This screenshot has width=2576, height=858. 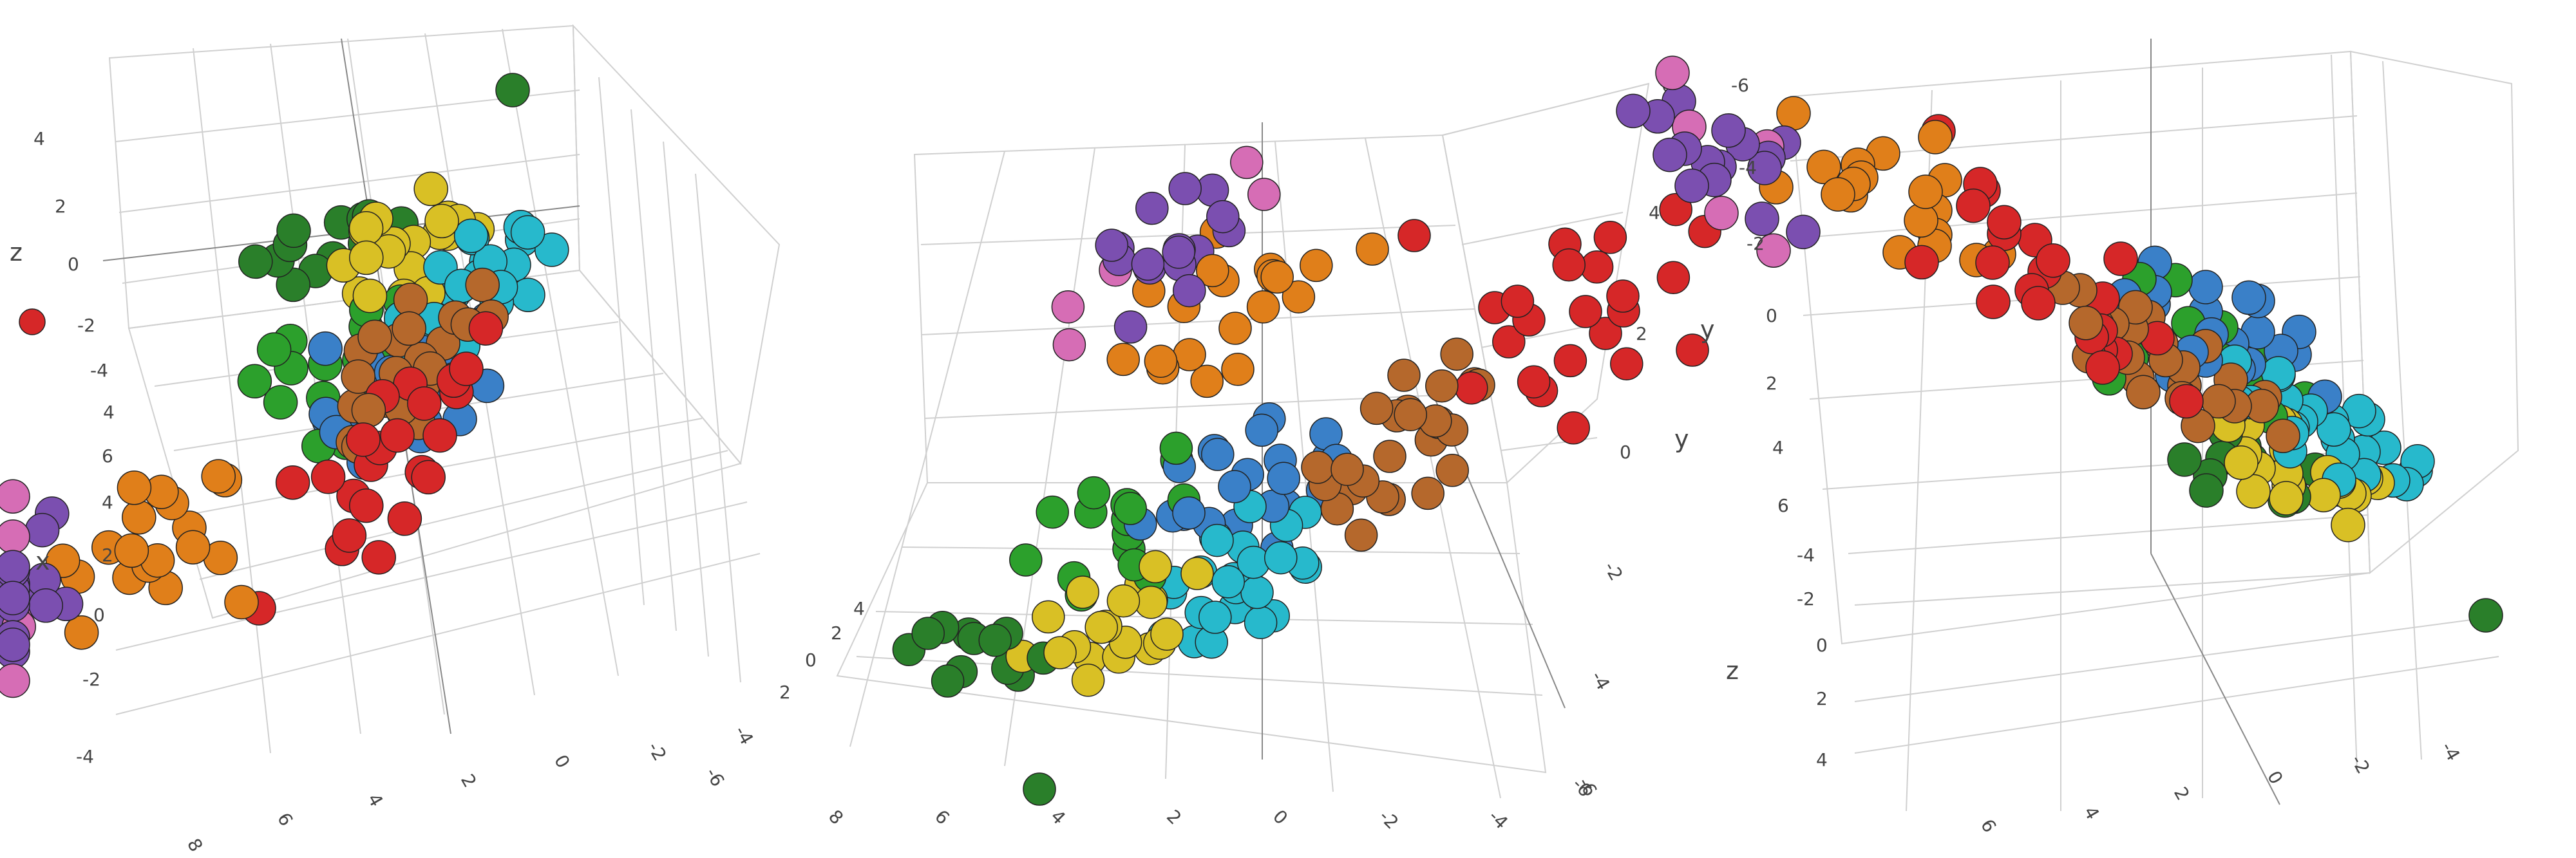 I want to click on panel-2-z-tick-2: 0, so click(x=811, y=660).